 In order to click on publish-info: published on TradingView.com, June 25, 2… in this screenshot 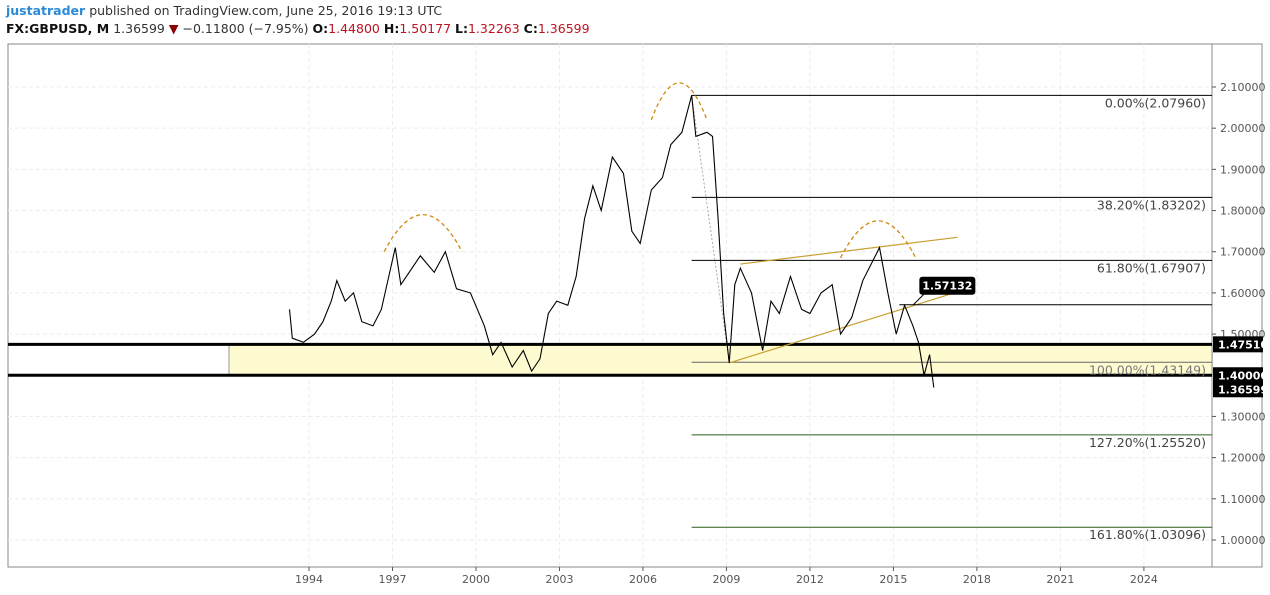, I will do `click(266, 10)`.